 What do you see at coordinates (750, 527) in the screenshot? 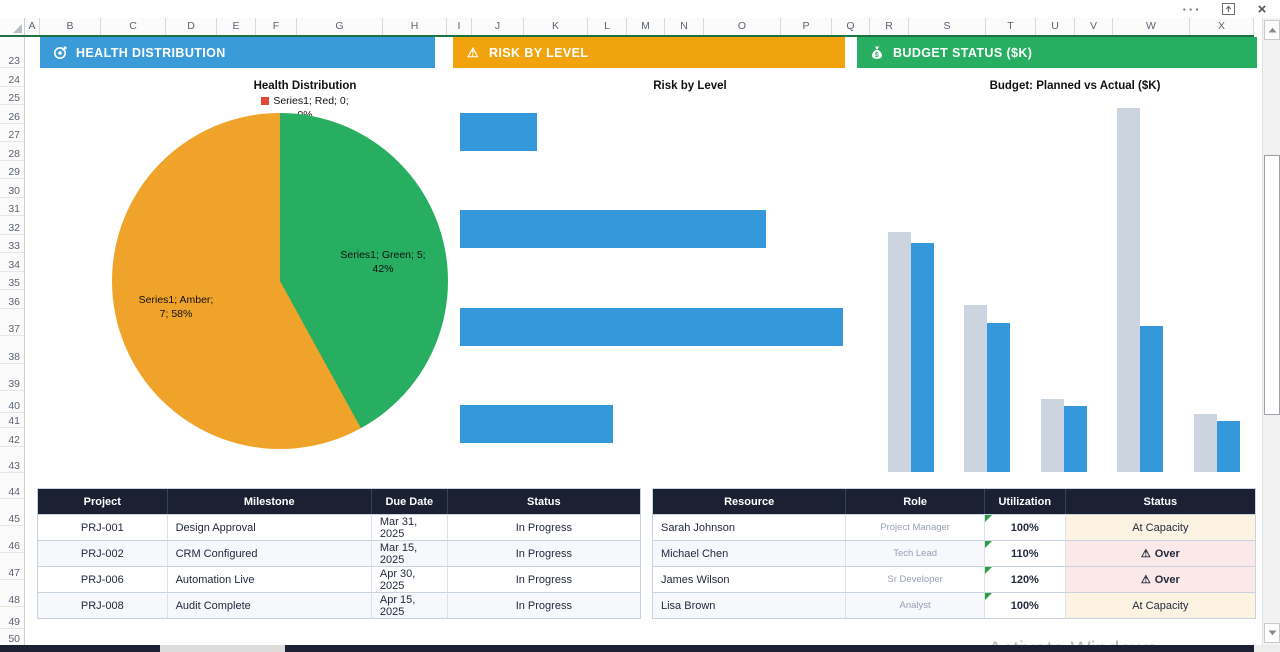
I see `resource-name-cell: Sarah Johnson` at bounding box center [750, 527].